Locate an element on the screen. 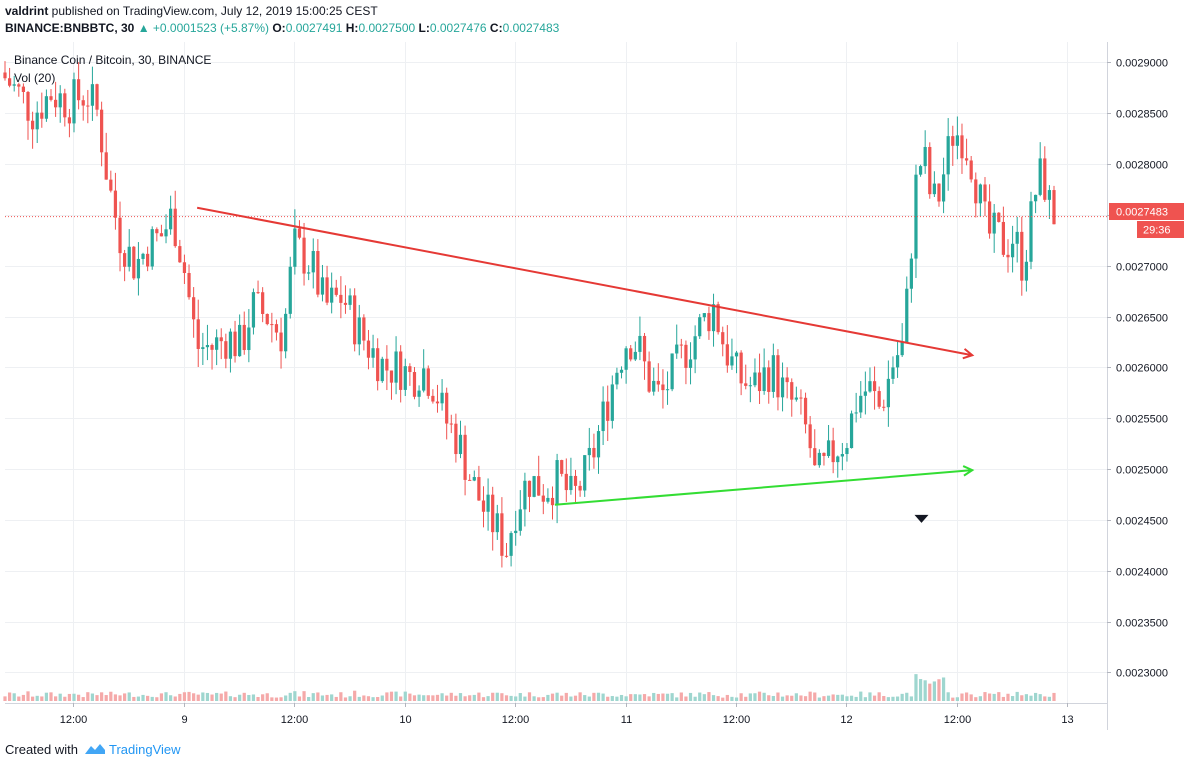 The width and height of the screenshot is (1186, 768). time-tick-label: 11 is located at coordinates (626, 720).